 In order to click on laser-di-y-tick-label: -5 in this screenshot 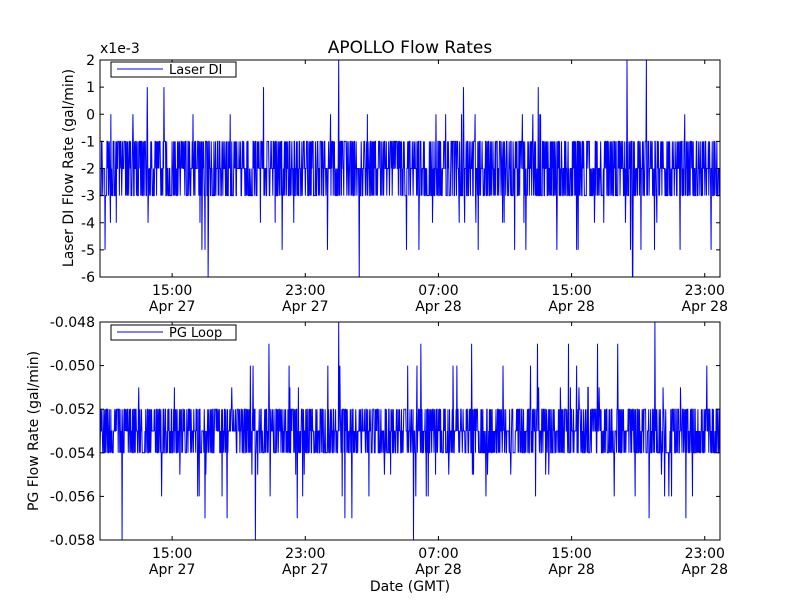, I will do `click(88, 251)`.